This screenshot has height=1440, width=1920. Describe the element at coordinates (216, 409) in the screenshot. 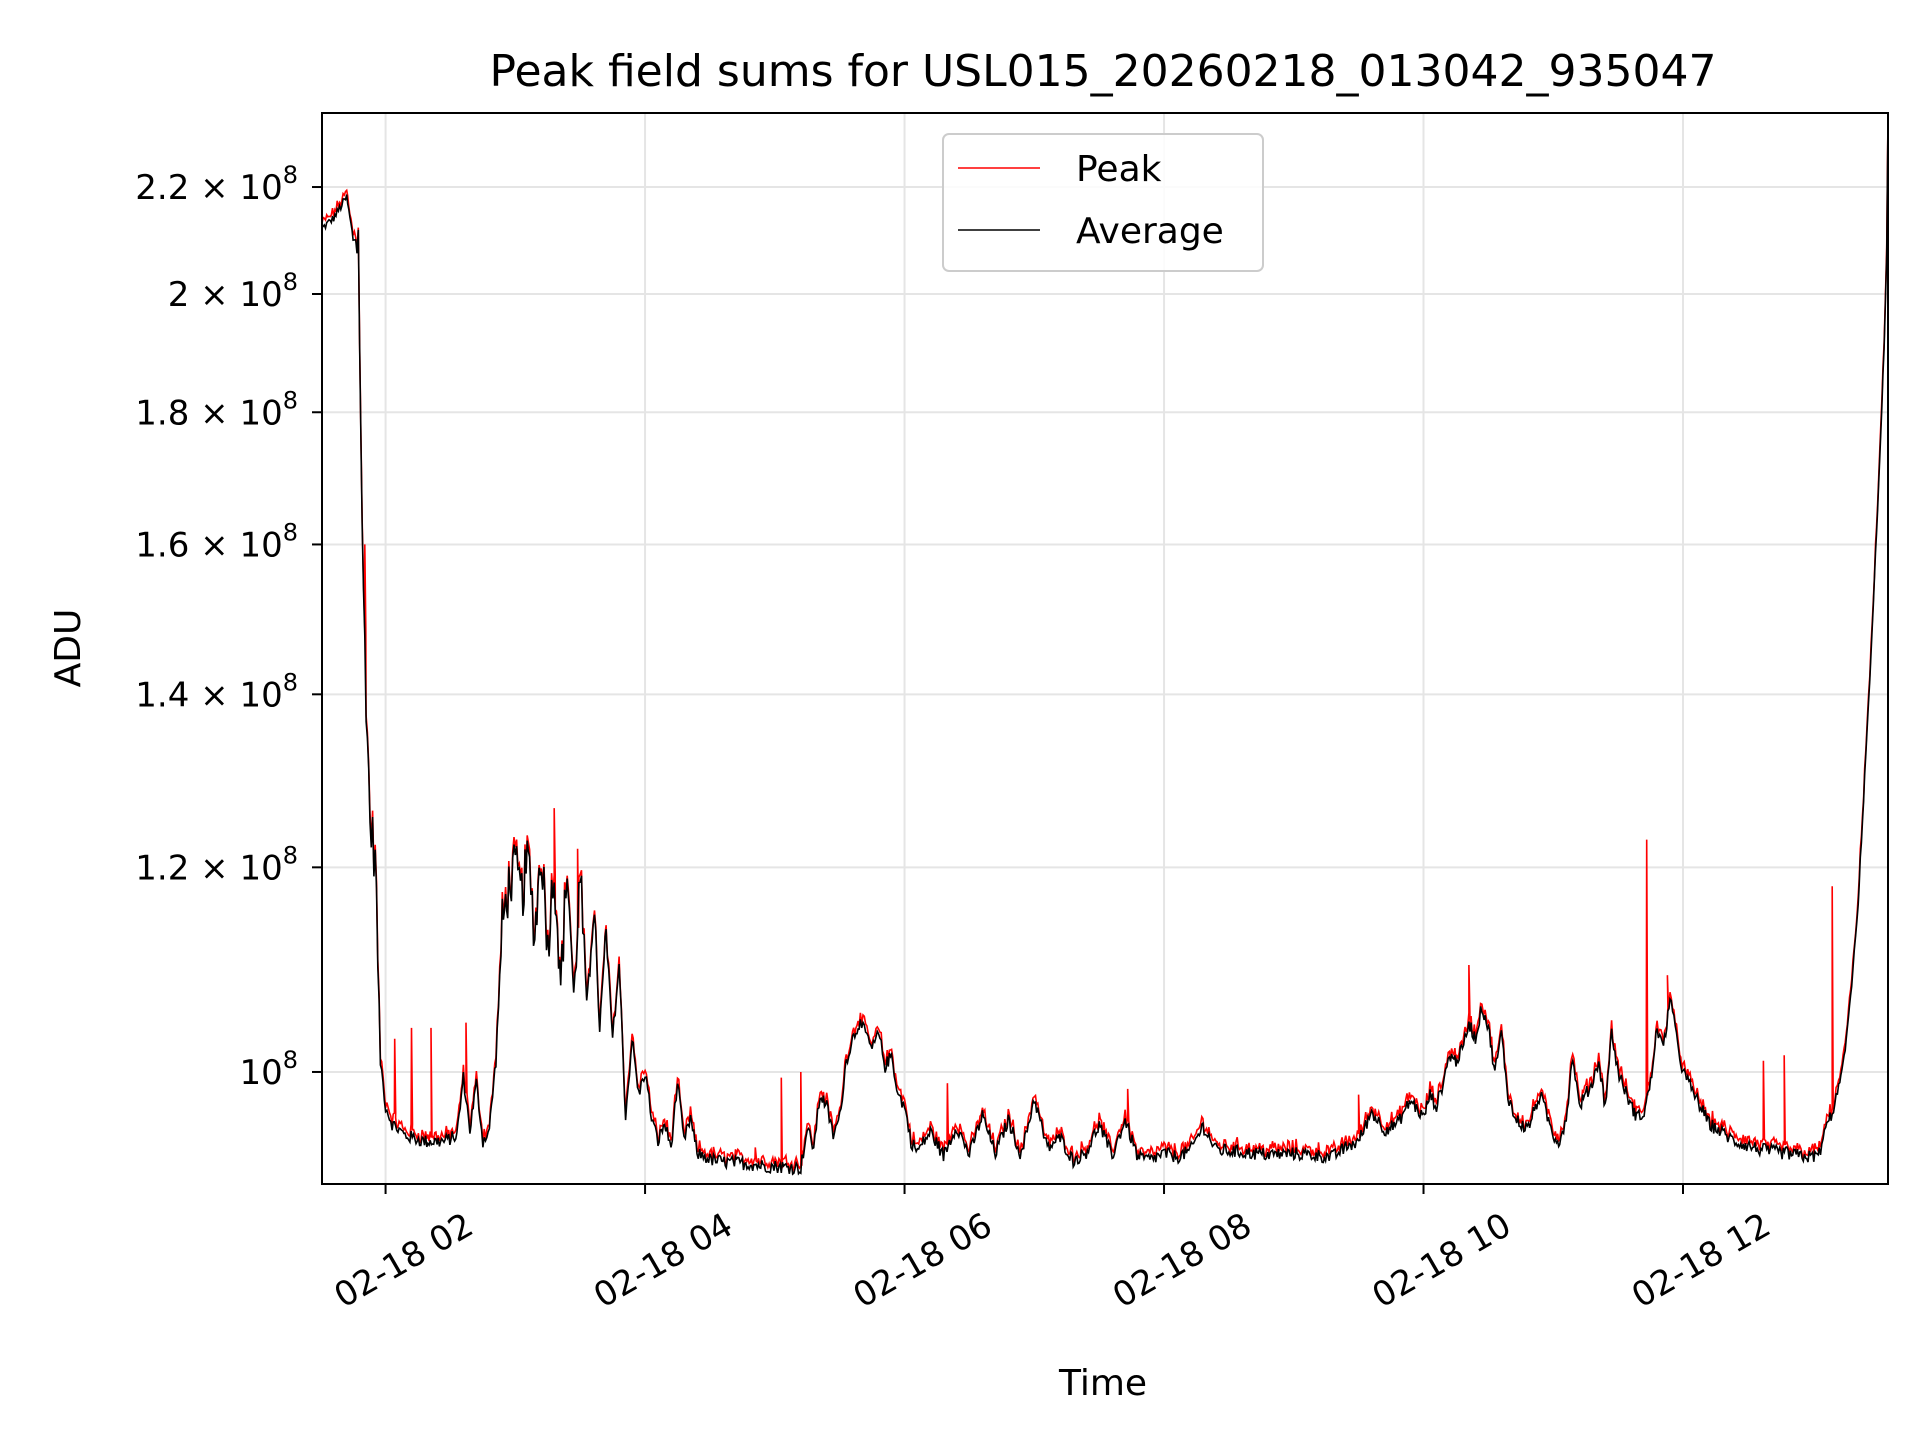

I see `y-tick-label: 1.8 × 108` at that location.